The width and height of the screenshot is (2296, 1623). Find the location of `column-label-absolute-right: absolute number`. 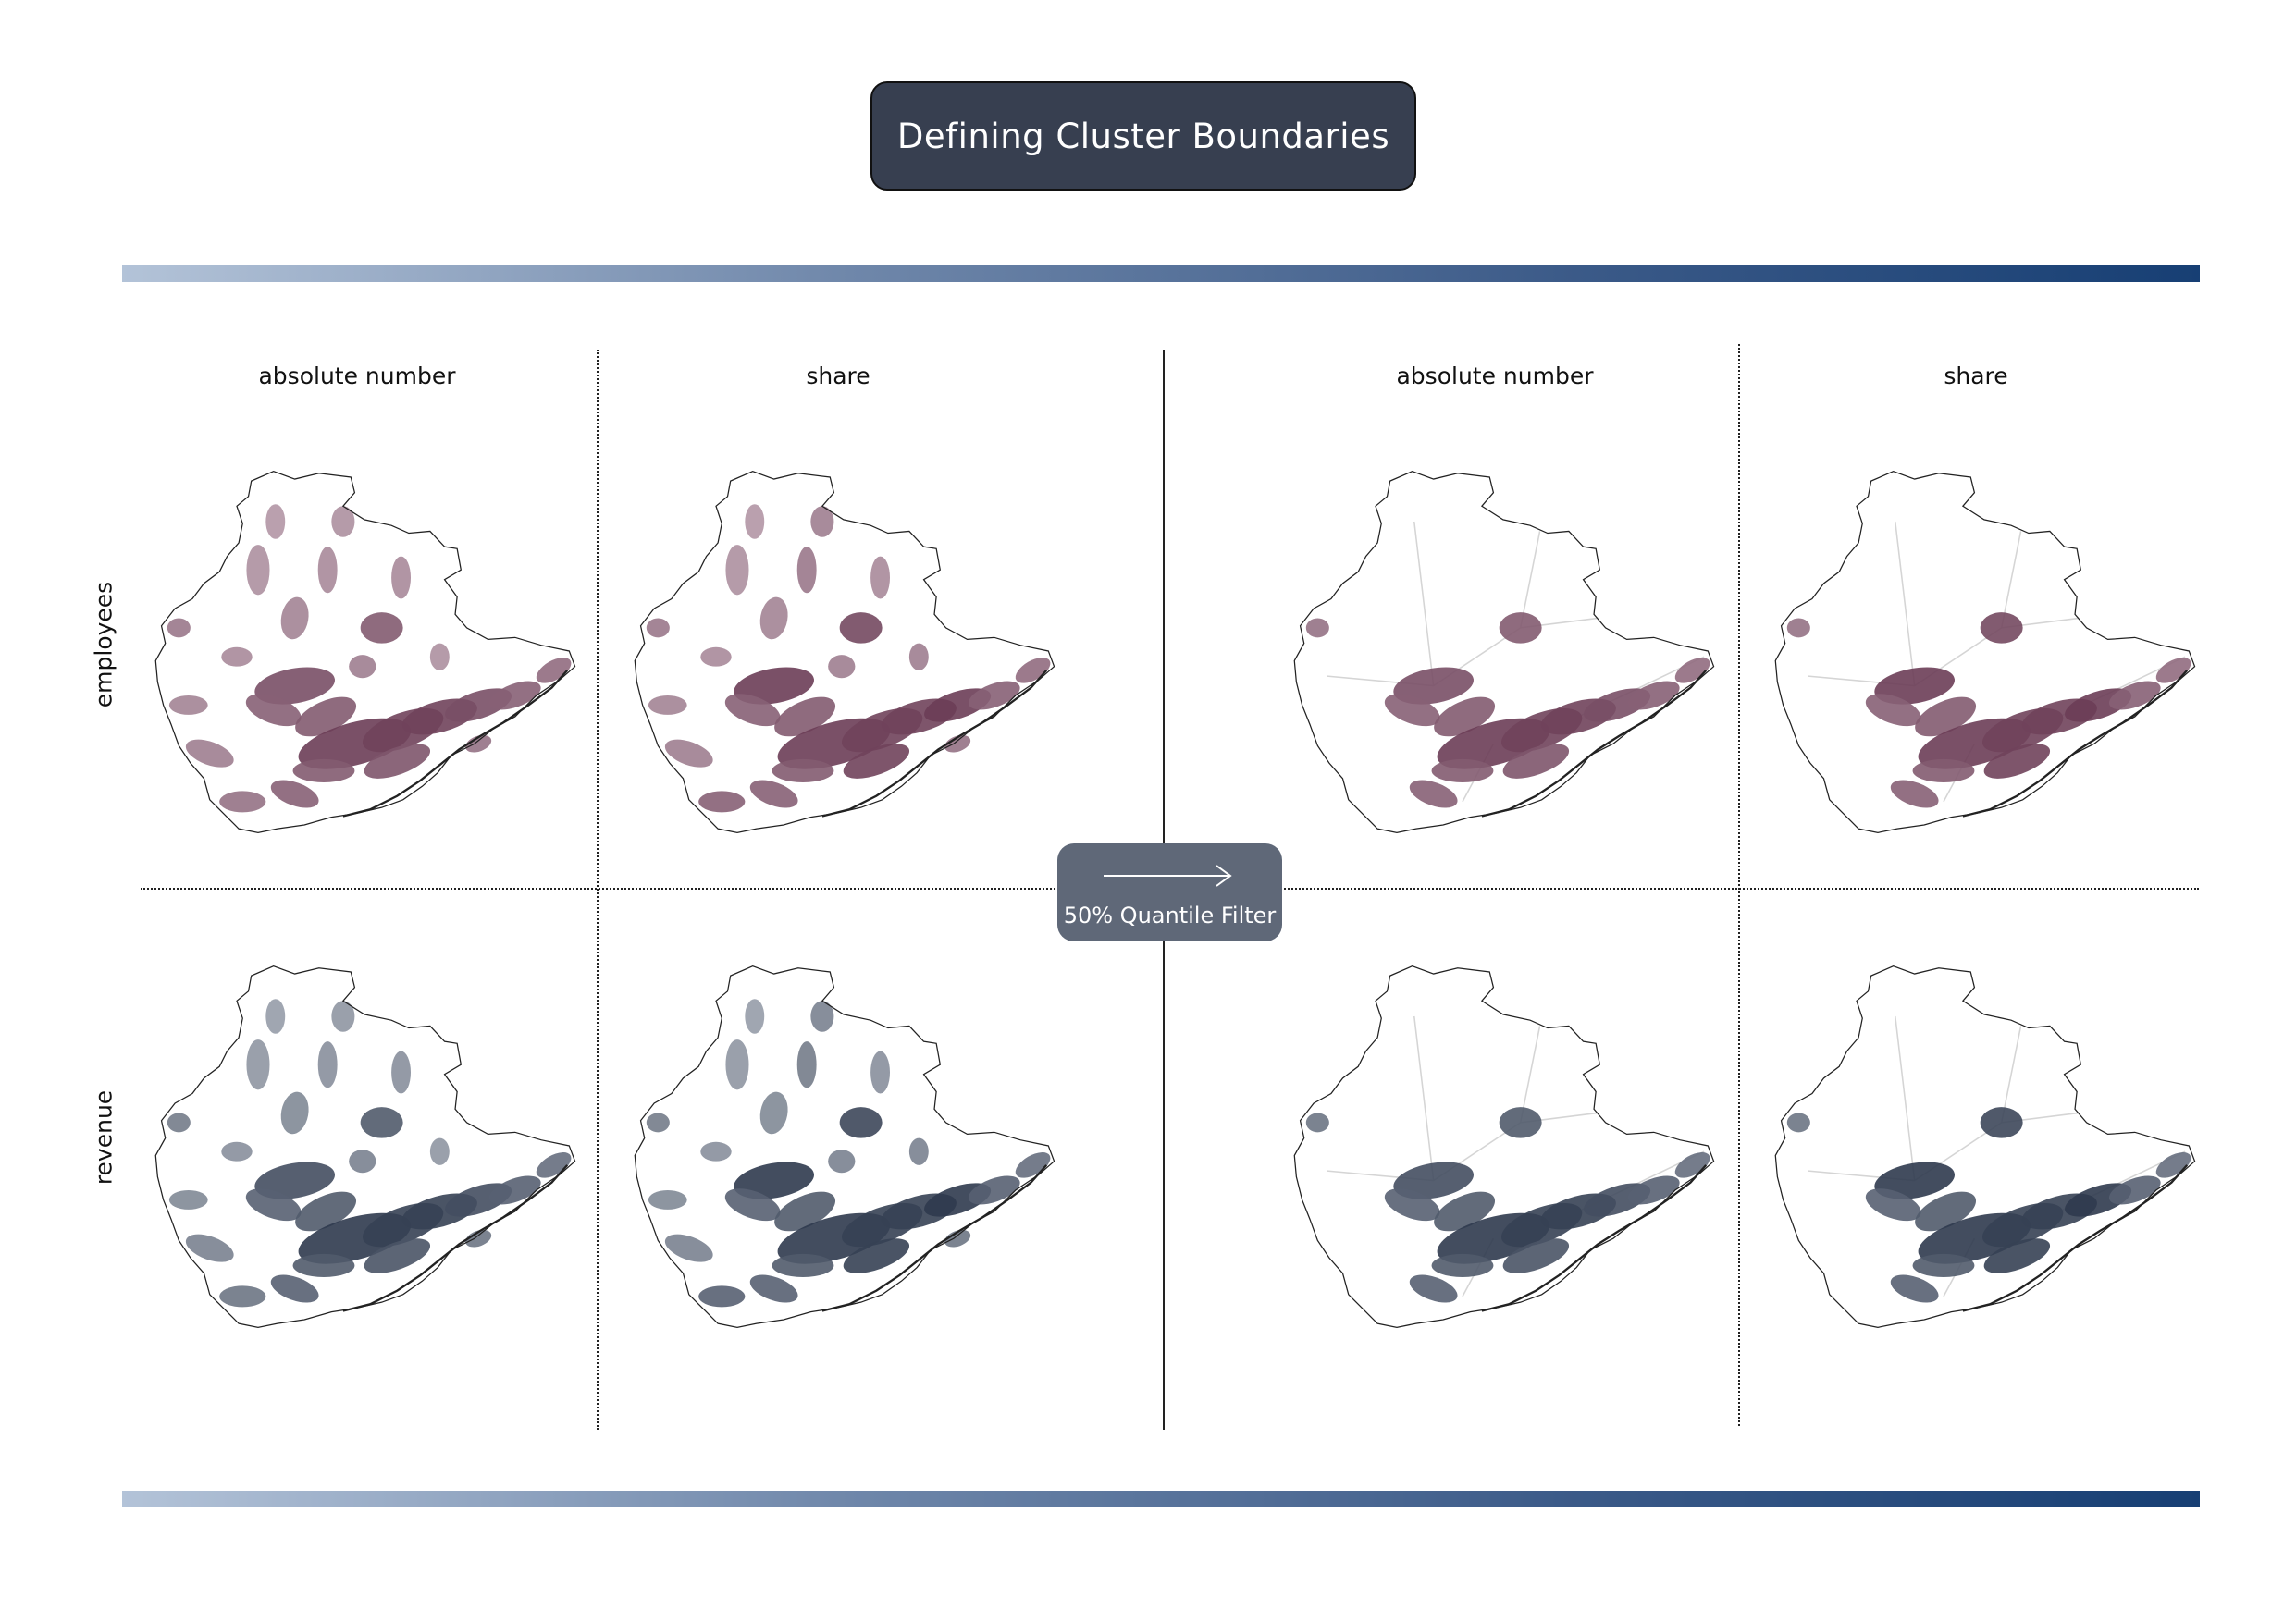

column-label-absolute-right: absolute number is located at coordinates (1495, 376).